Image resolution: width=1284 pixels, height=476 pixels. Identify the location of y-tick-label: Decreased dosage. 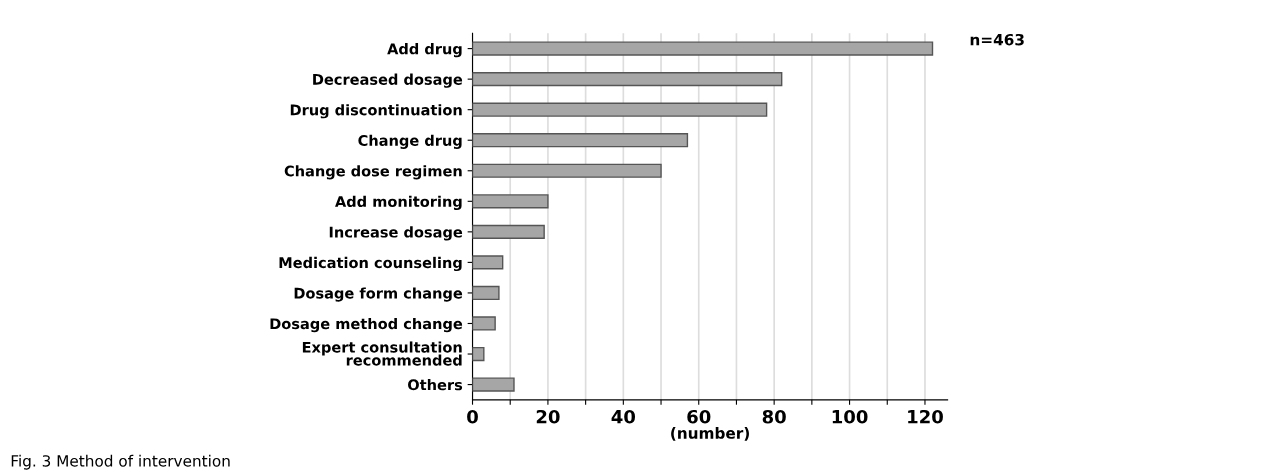
(388, 80).